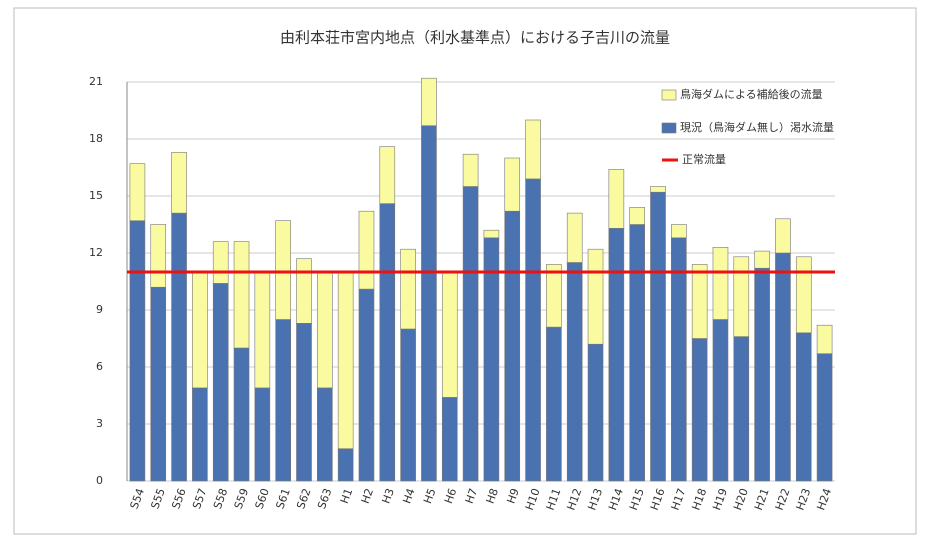 The image size is (928, 542). Describe the element at coordinates (96, 195) in the screenshot. I see `y-tick-label: 15` at that location.